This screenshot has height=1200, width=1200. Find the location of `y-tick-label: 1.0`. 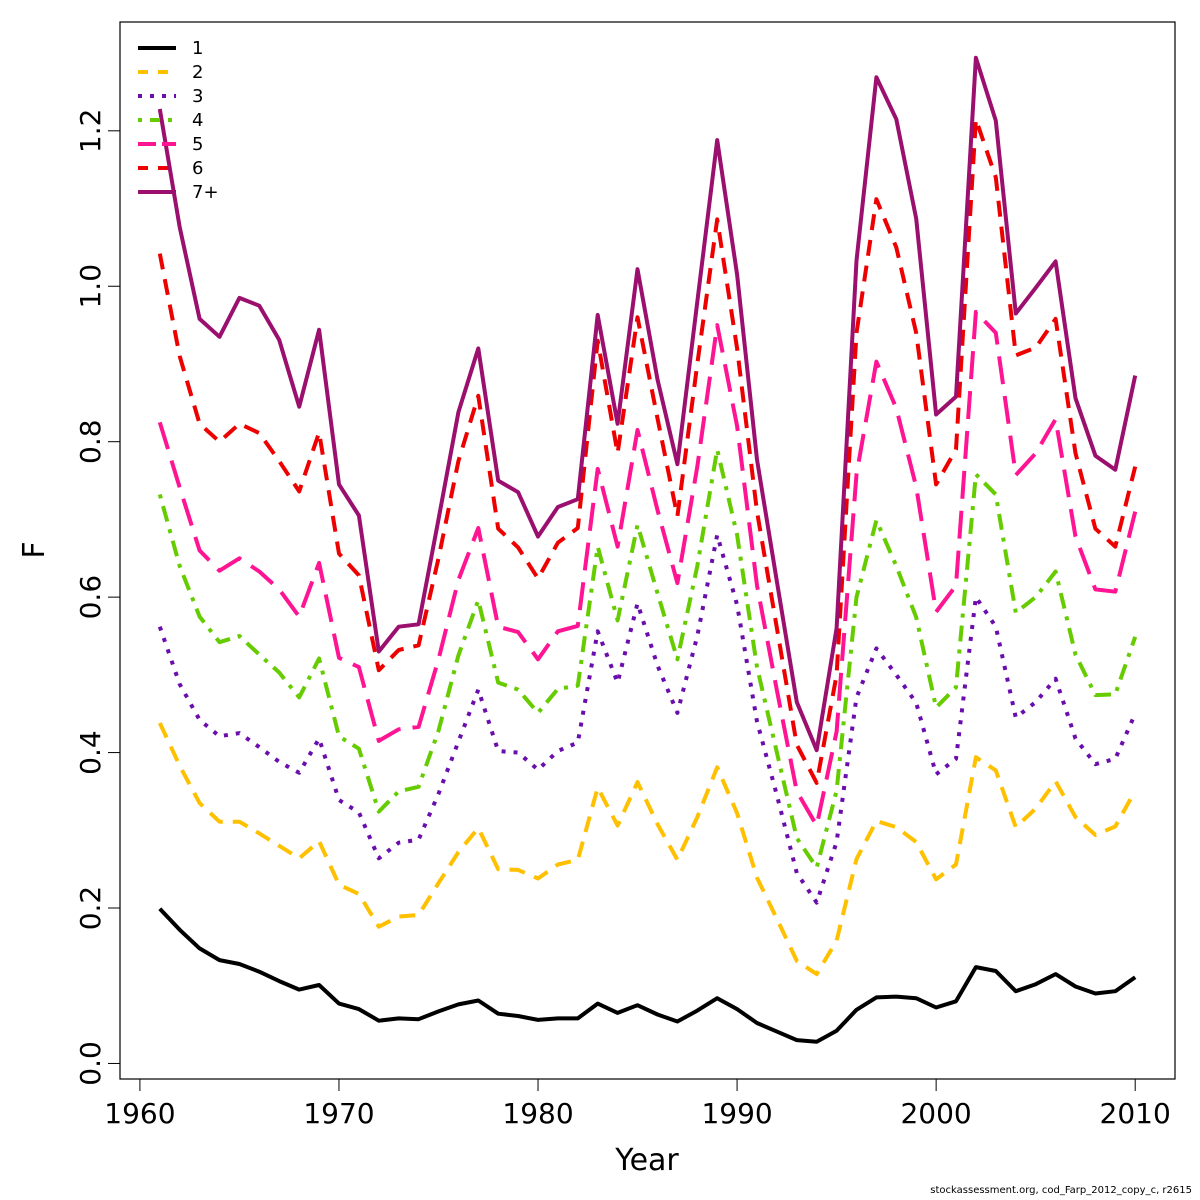

y-tick-label: 1.0 is located at coordinates (90, 286).